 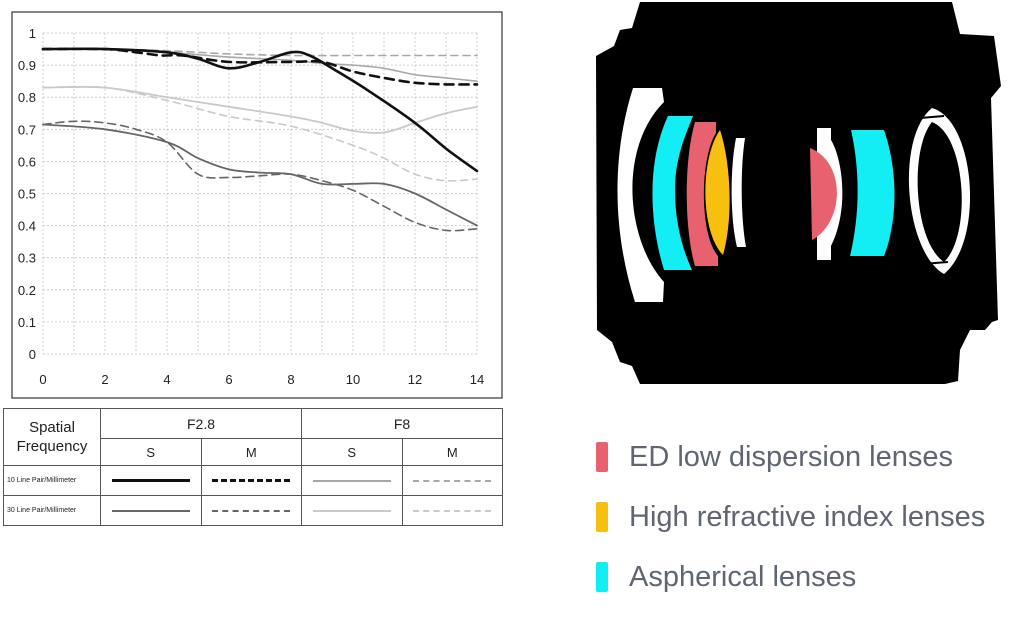 What do you see at coordinates (738, 192) in the screenshot?
I see `plain-thin-lens` at bounding box center [738, 192].